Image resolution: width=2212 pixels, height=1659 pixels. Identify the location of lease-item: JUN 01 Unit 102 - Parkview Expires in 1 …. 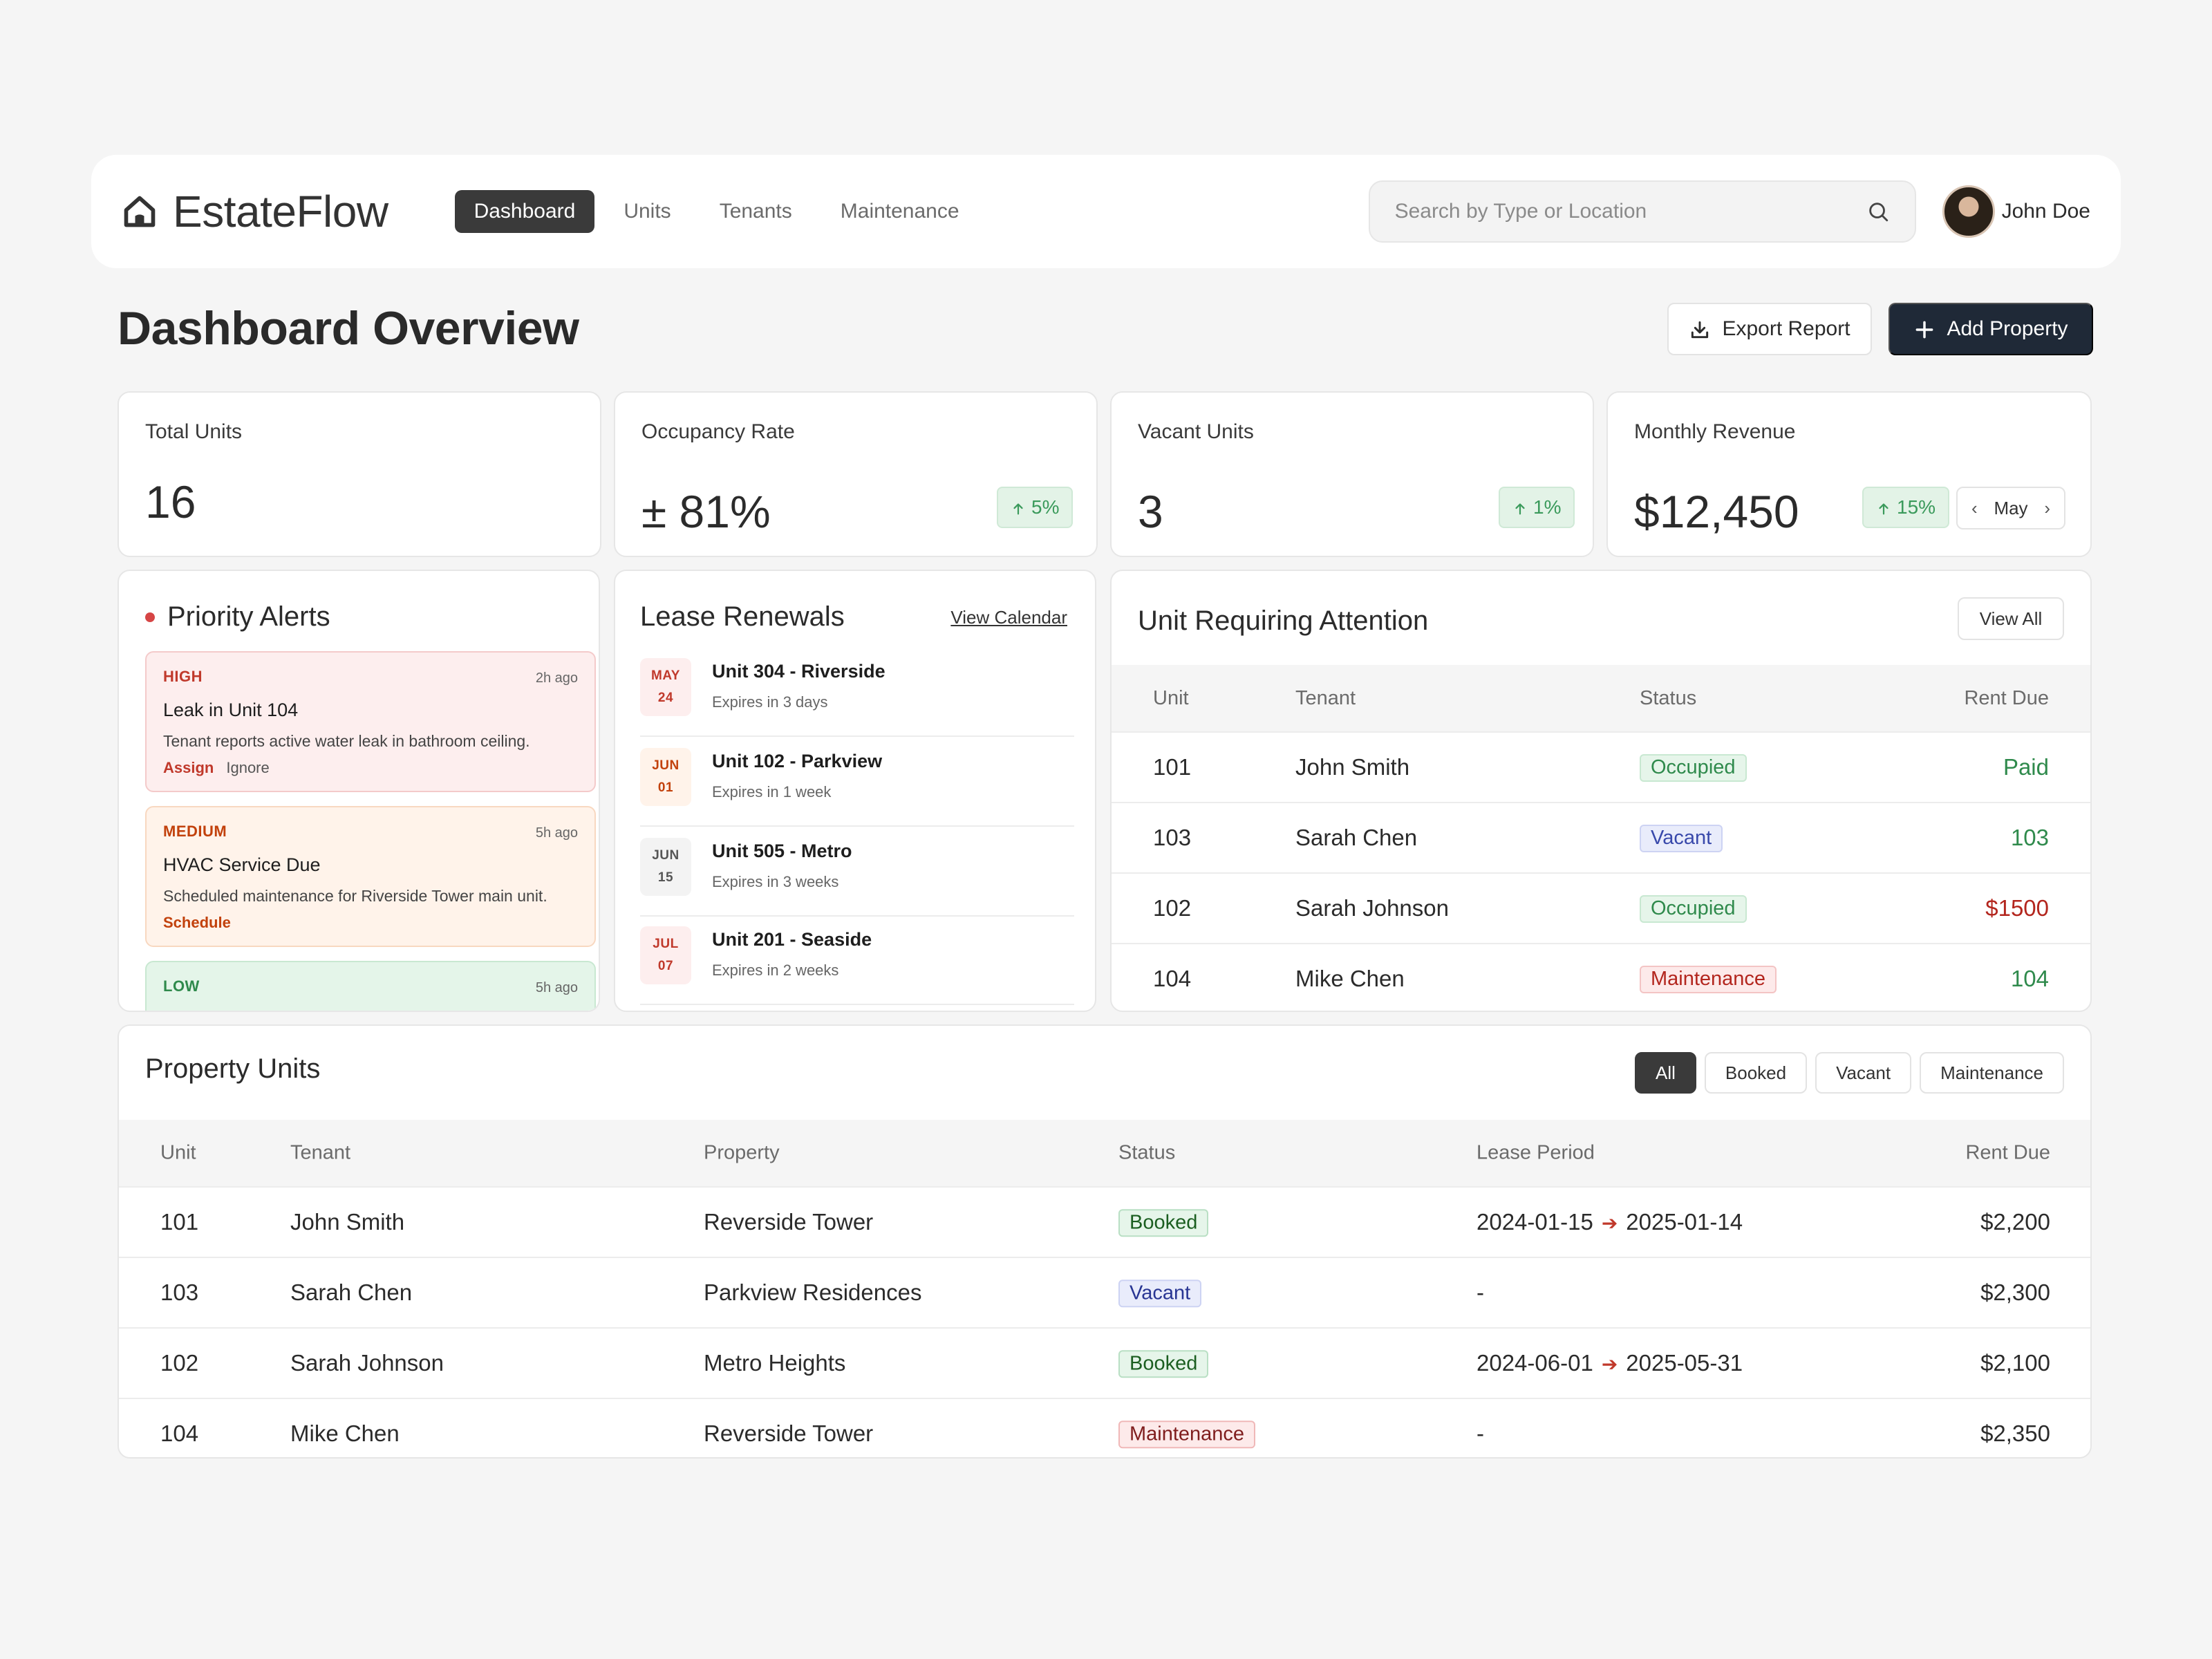
(857, 782).